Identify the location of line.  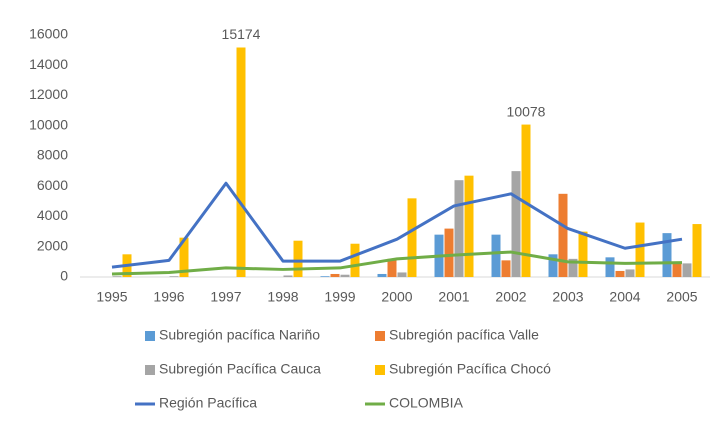
(397, 263).